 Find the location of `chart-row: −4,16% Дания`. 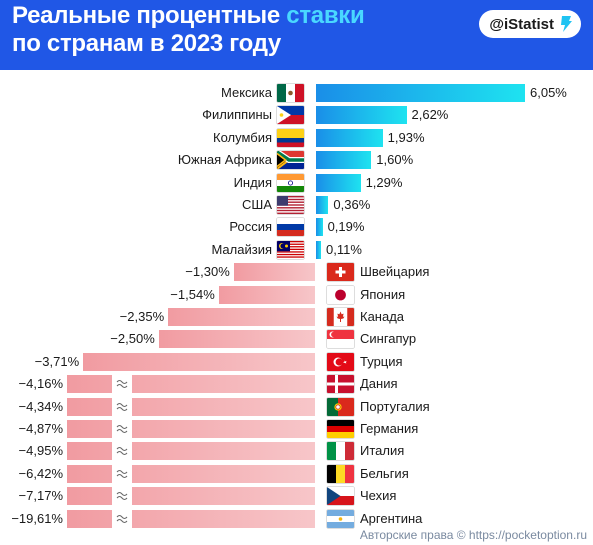

chart-row: −4,16% Дания is located at coordinates (296, 384).